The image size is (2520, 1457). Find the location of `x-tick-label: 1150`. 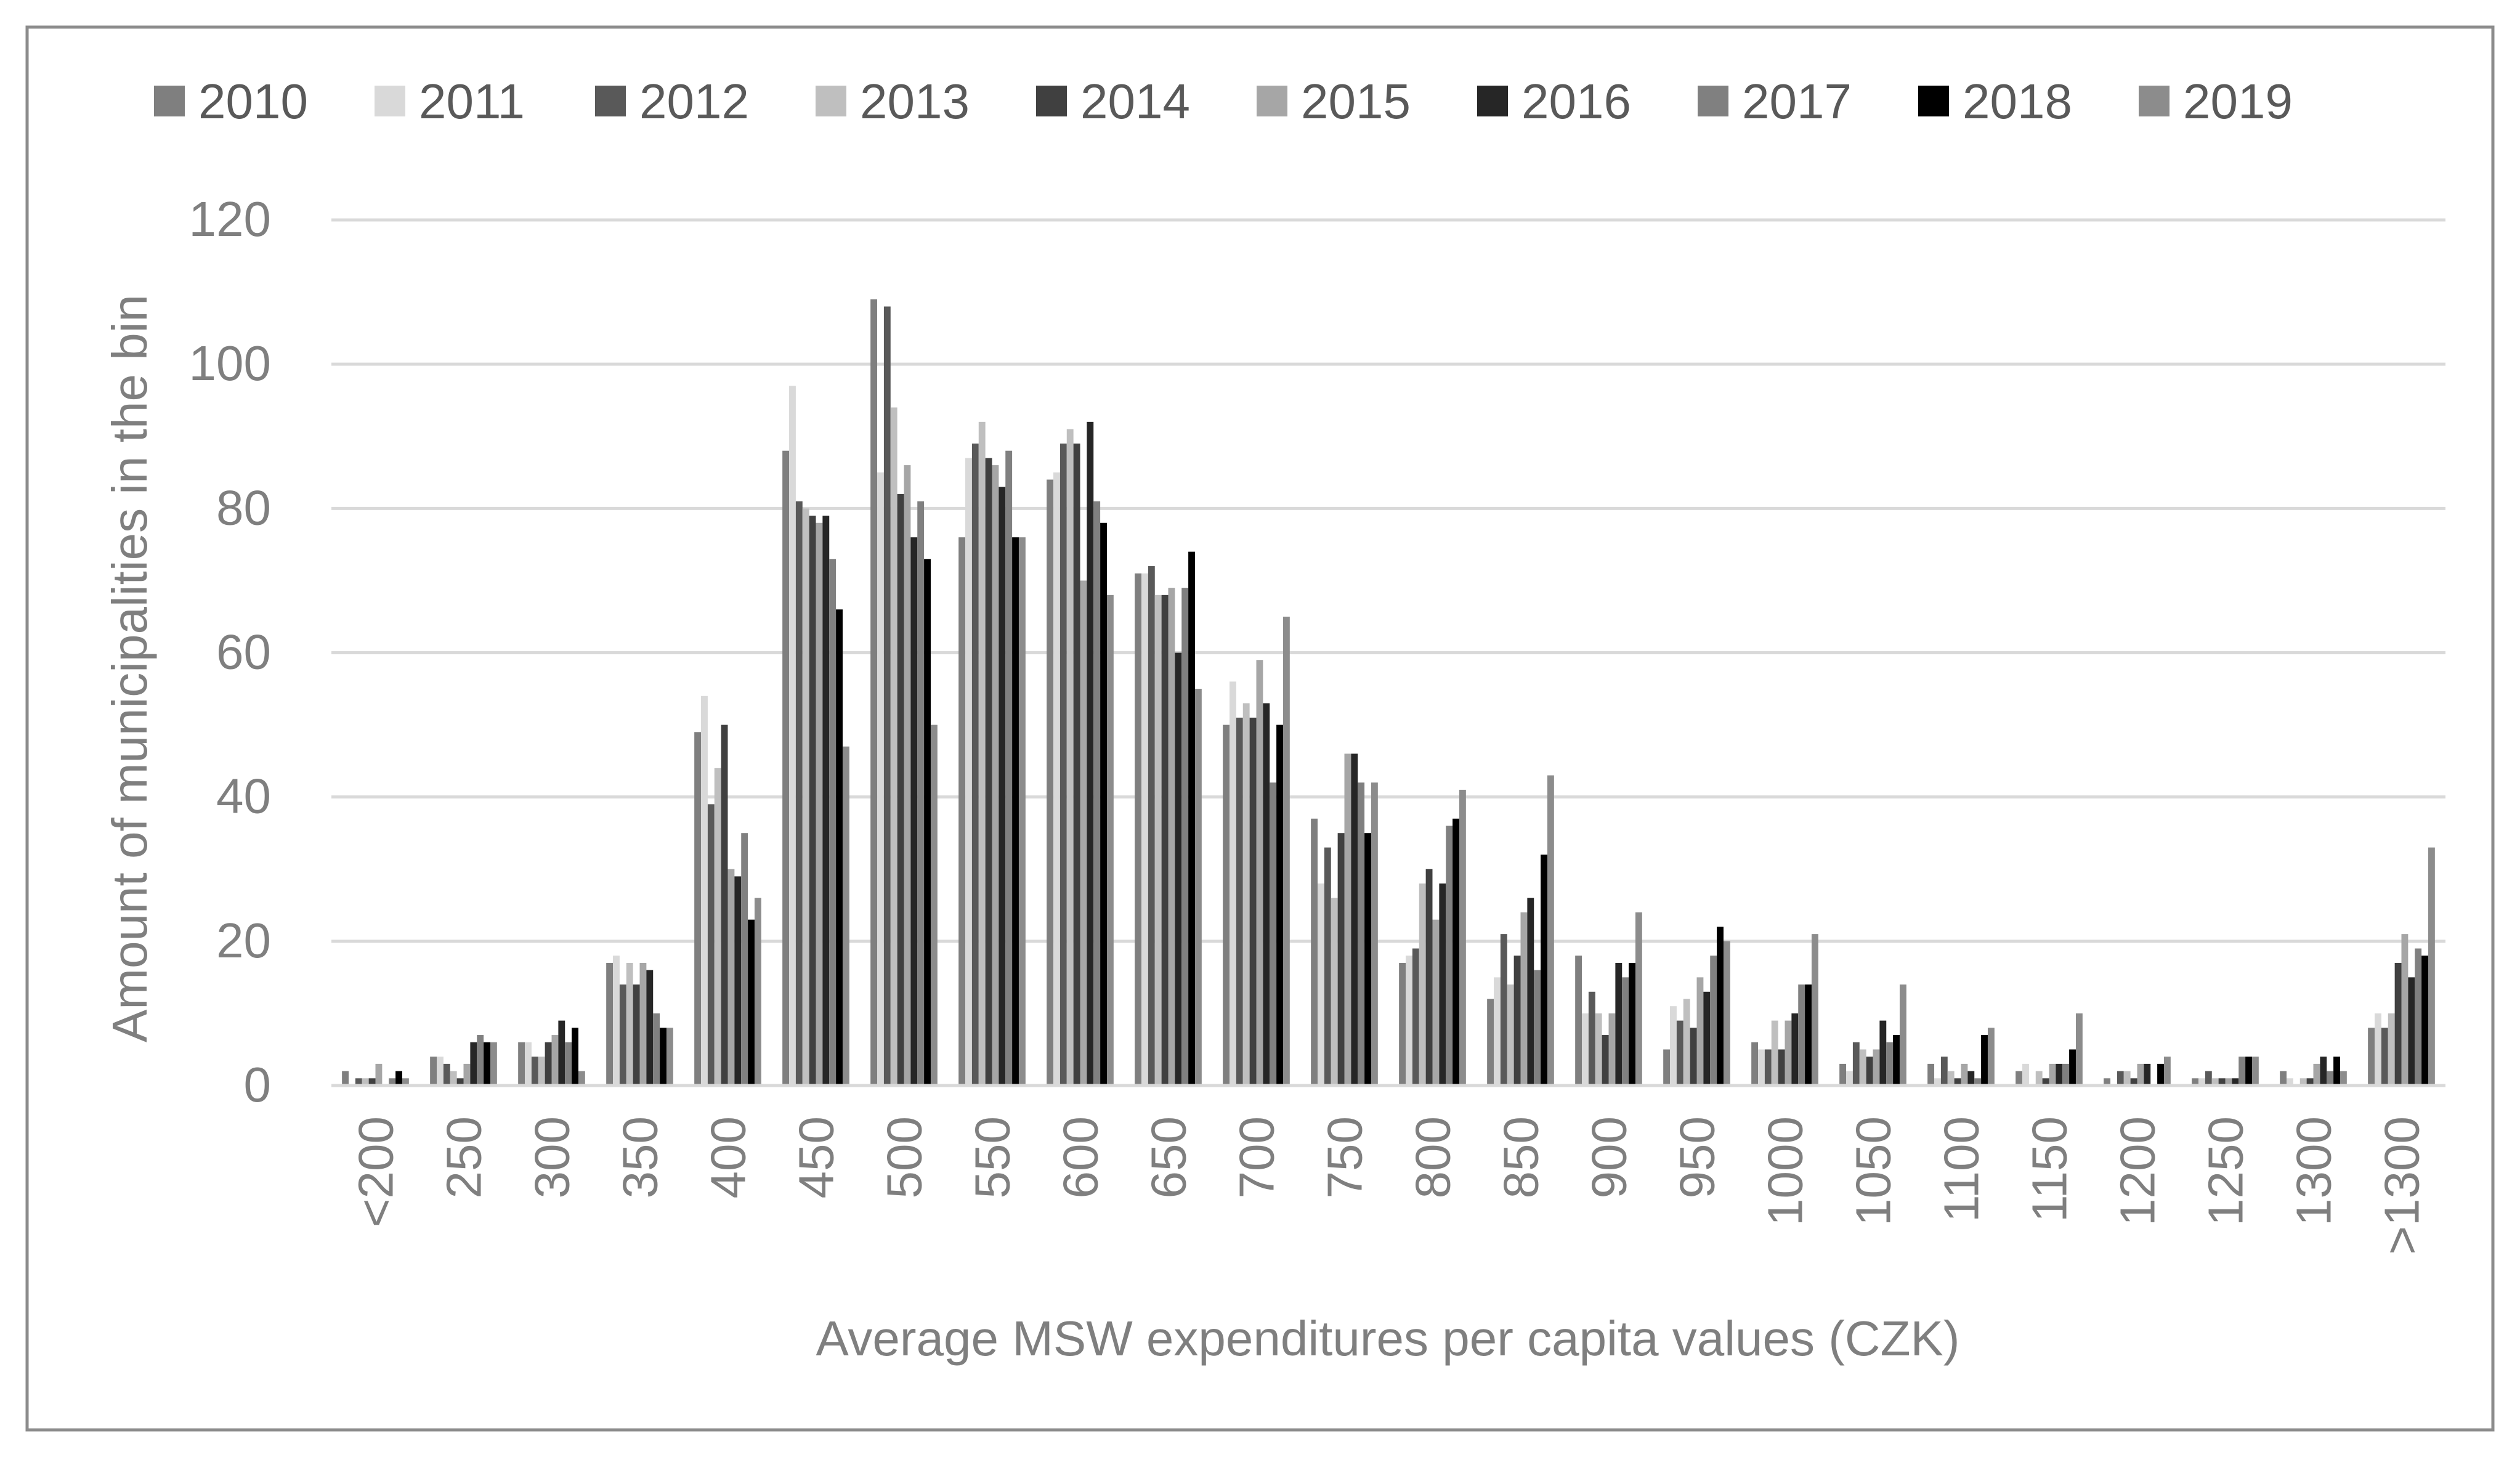

x-tick-label: 1150 is located at coordinates (2049, 1169).